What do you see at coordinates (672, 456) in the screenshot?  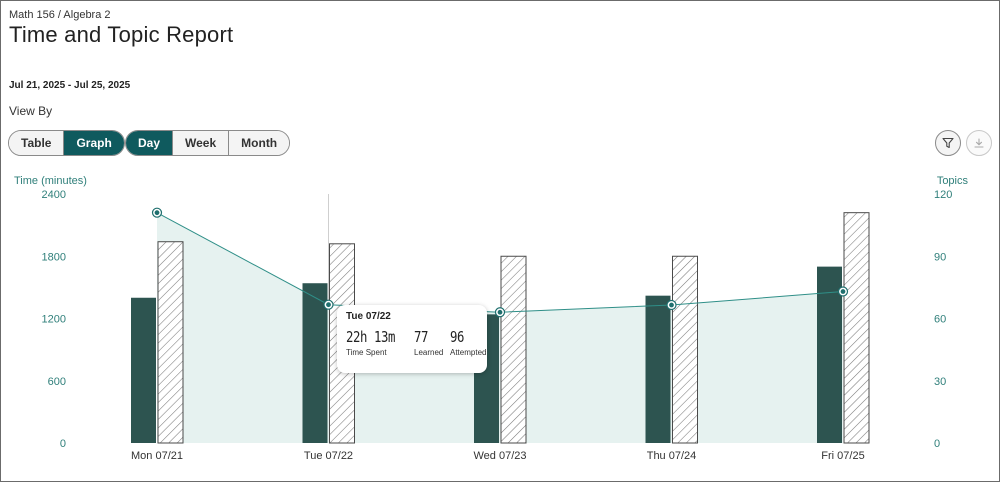 I see `x-tick-label: Thu 07/24` at bounding box center [672, 456].